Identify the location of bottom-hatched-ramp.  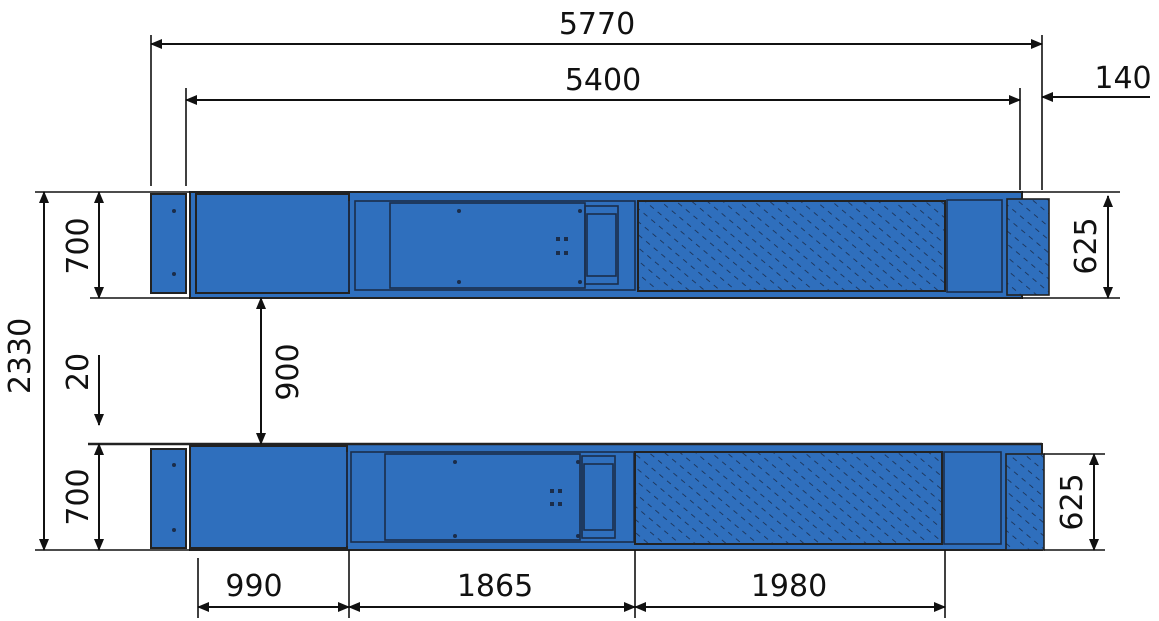
(788, 498).